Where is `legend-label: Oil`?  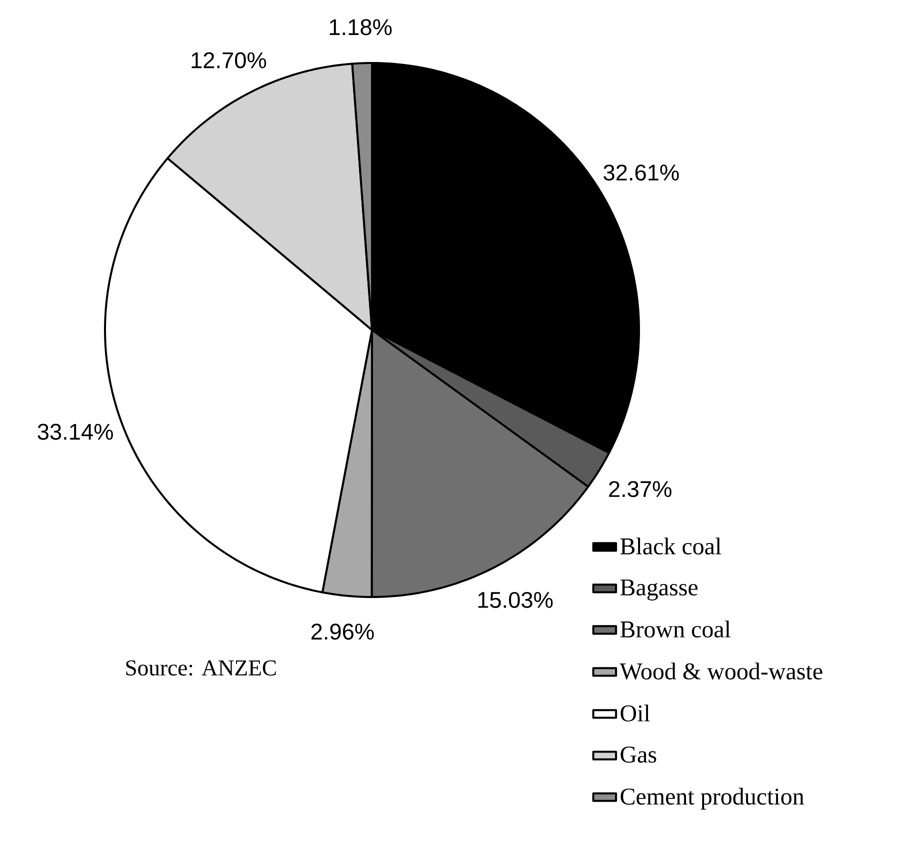 legend-label: Oil is located at coordinates (635, 713).